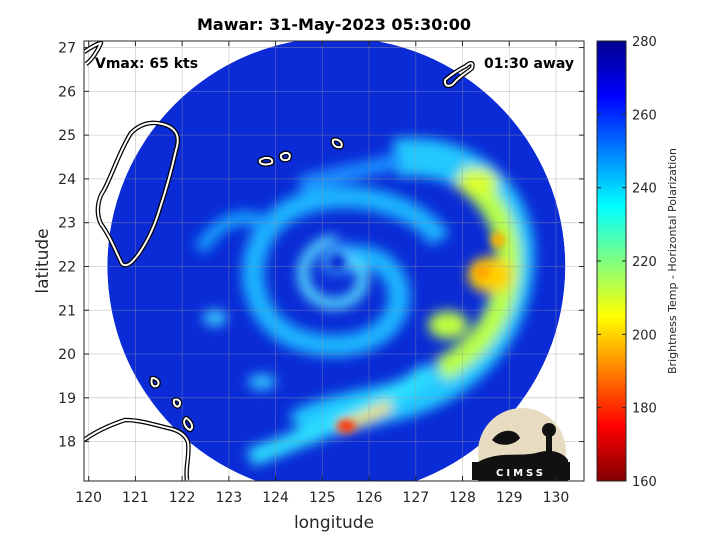 The image size is (720, 540). I want to click on y-tick-label: 20, so click(67, 355).